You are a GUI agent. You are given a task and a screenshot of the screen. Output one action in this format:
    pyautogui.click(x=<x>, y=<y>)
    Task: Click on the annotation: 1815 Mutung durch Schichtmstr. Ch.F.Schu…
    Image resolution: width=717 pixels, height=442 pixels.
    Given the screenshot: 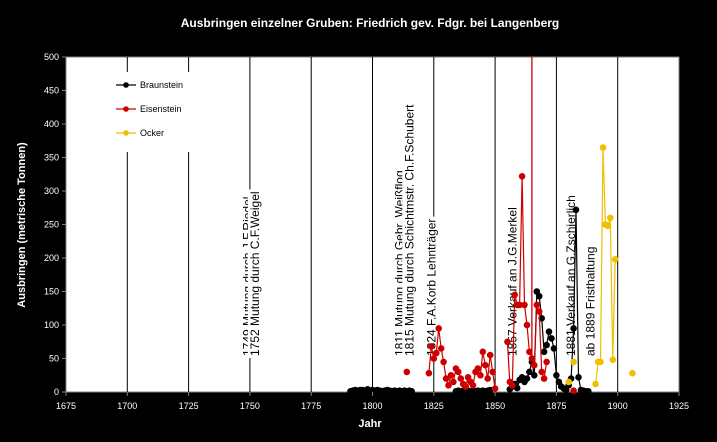 What is the action you would take?
    pyautogui.click(x=410, y=230)
    